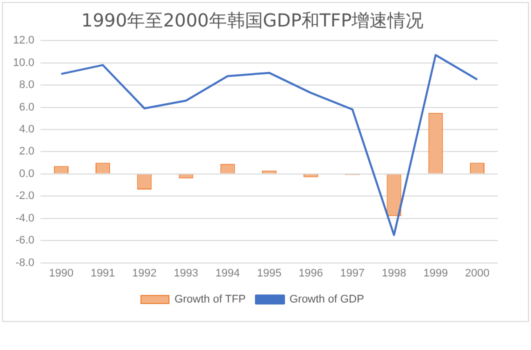 Image resolution: width=531 pixels, height=350 pixels. I want to click on x-tick-label: 1997, so click(352, 273).